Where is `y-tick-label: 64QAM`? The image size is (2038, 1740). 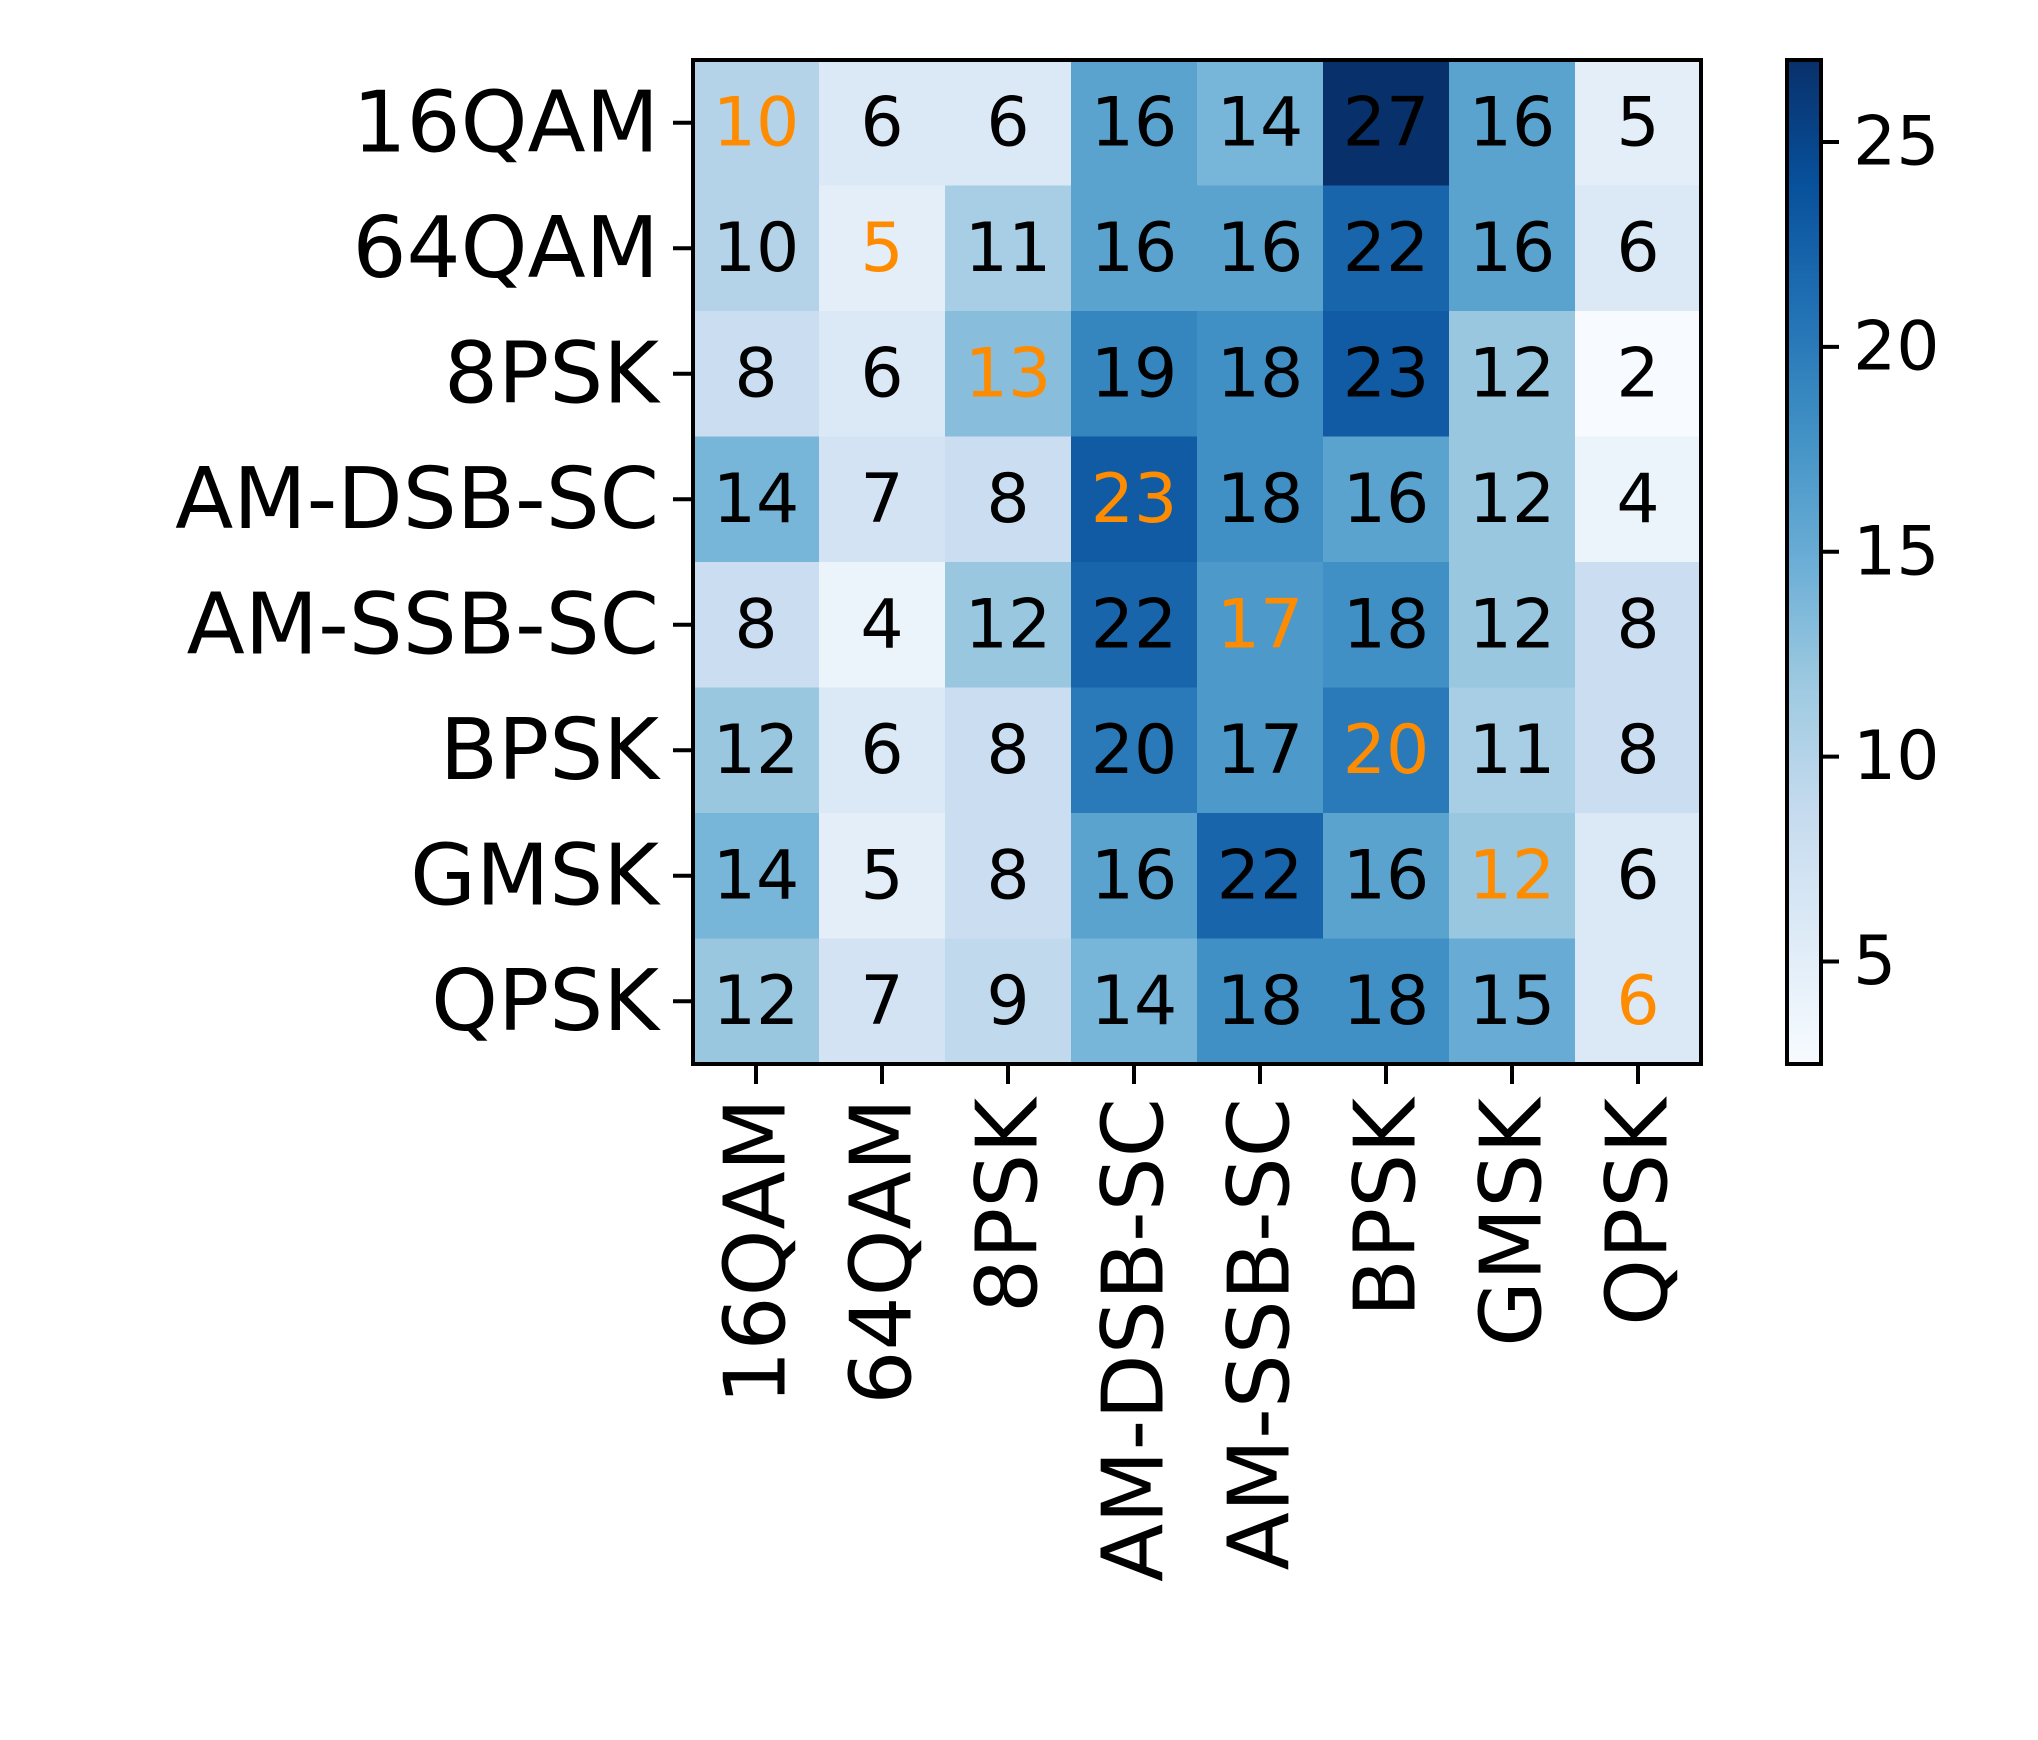 y-tick-label: 64QAM is located at coordinates (505, 248).